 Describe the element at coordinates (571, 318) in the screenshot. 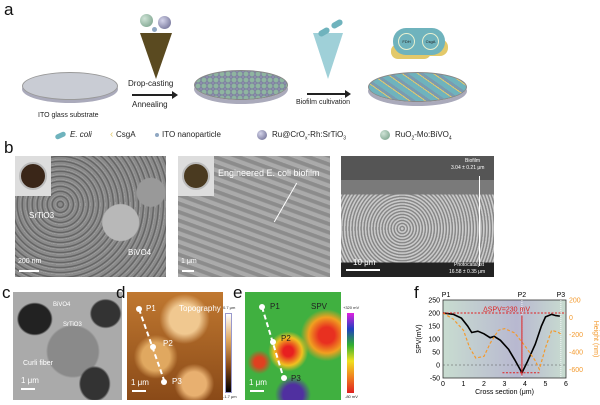

I see `y2-tick-label: 0` at that location.